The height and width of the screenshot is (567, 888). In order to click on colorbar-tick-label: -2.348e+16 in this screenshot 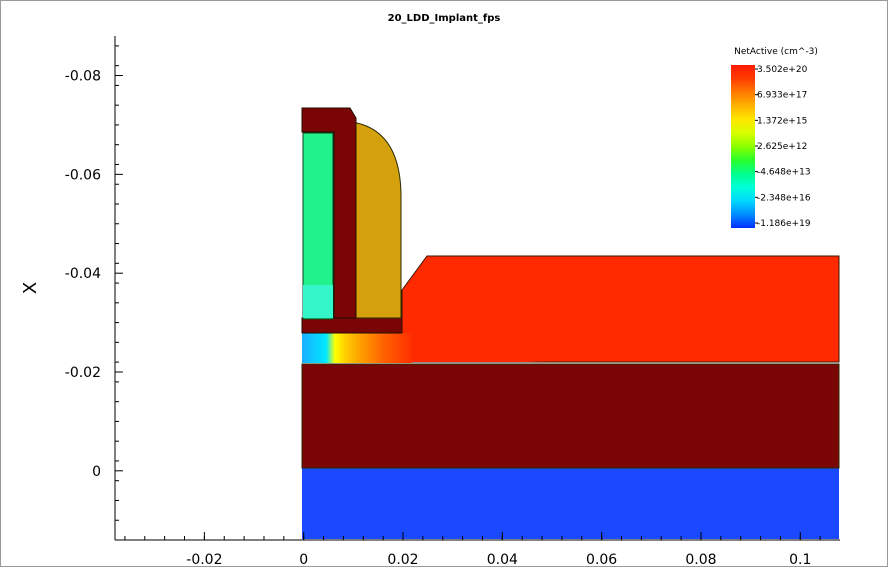, I will do `click(784, 198)`.